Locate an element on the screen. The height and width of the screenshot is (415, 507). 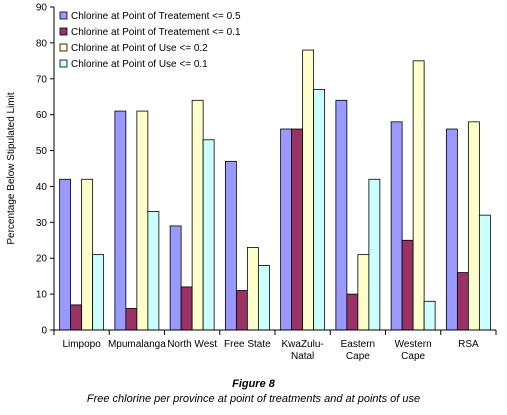
y-tick-label: 40 is located at coordinates (42, 187).